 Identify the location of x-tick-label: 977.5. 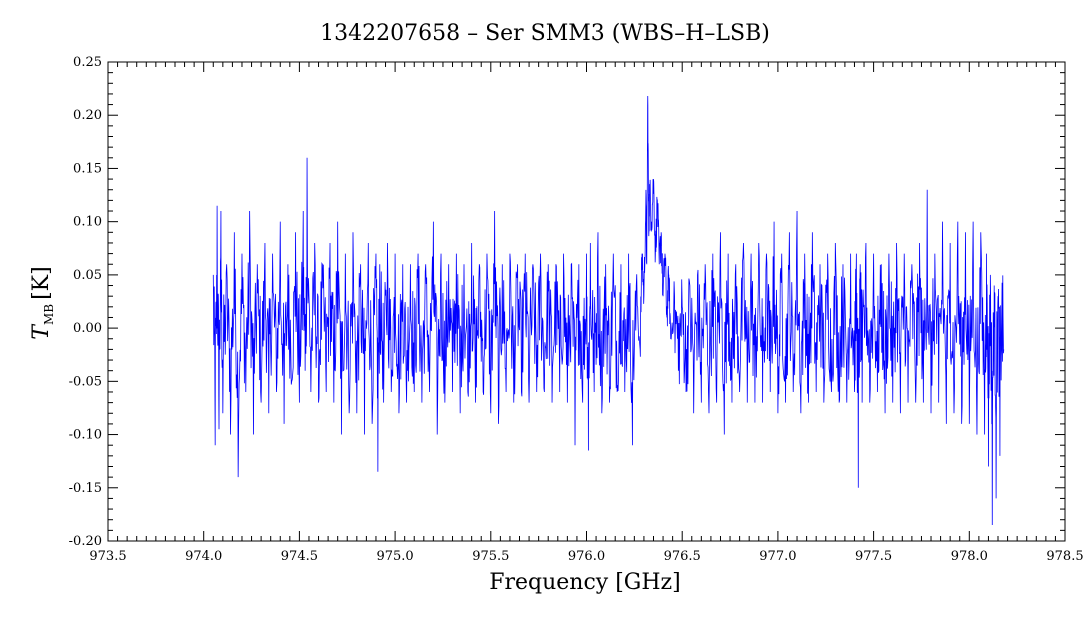
(873, 556).